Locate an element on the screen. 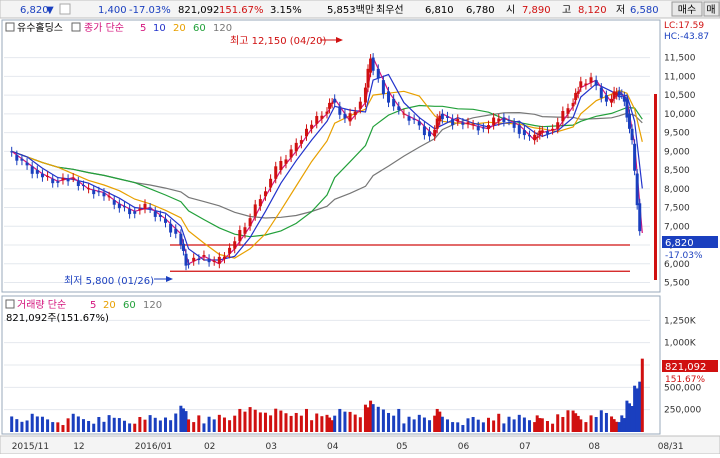 The height and width of the screenshot is (458, 720). price-tick-label: 8,500 is located at coordinates (677, 171).